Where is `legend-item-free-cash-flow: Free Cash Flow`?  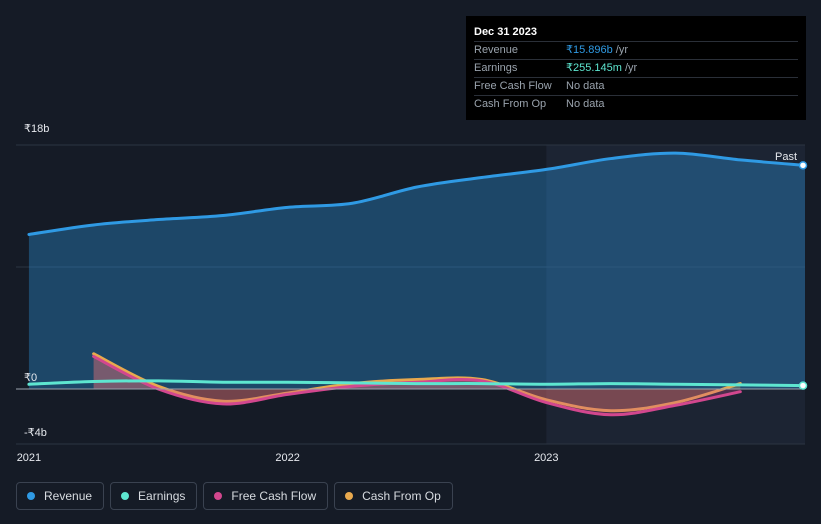 legend-item-free-cash-flow: Free Cash Flow is located at coordinates (266, 496).